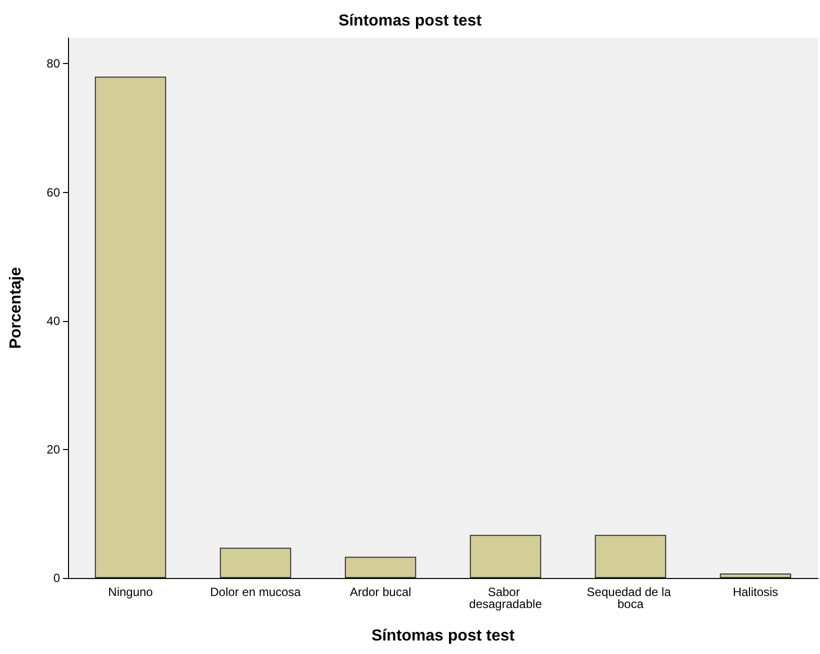 This screenshot has height=654, width=820. I want to click on chart-title: Síntomas post test, so click(410, 21).